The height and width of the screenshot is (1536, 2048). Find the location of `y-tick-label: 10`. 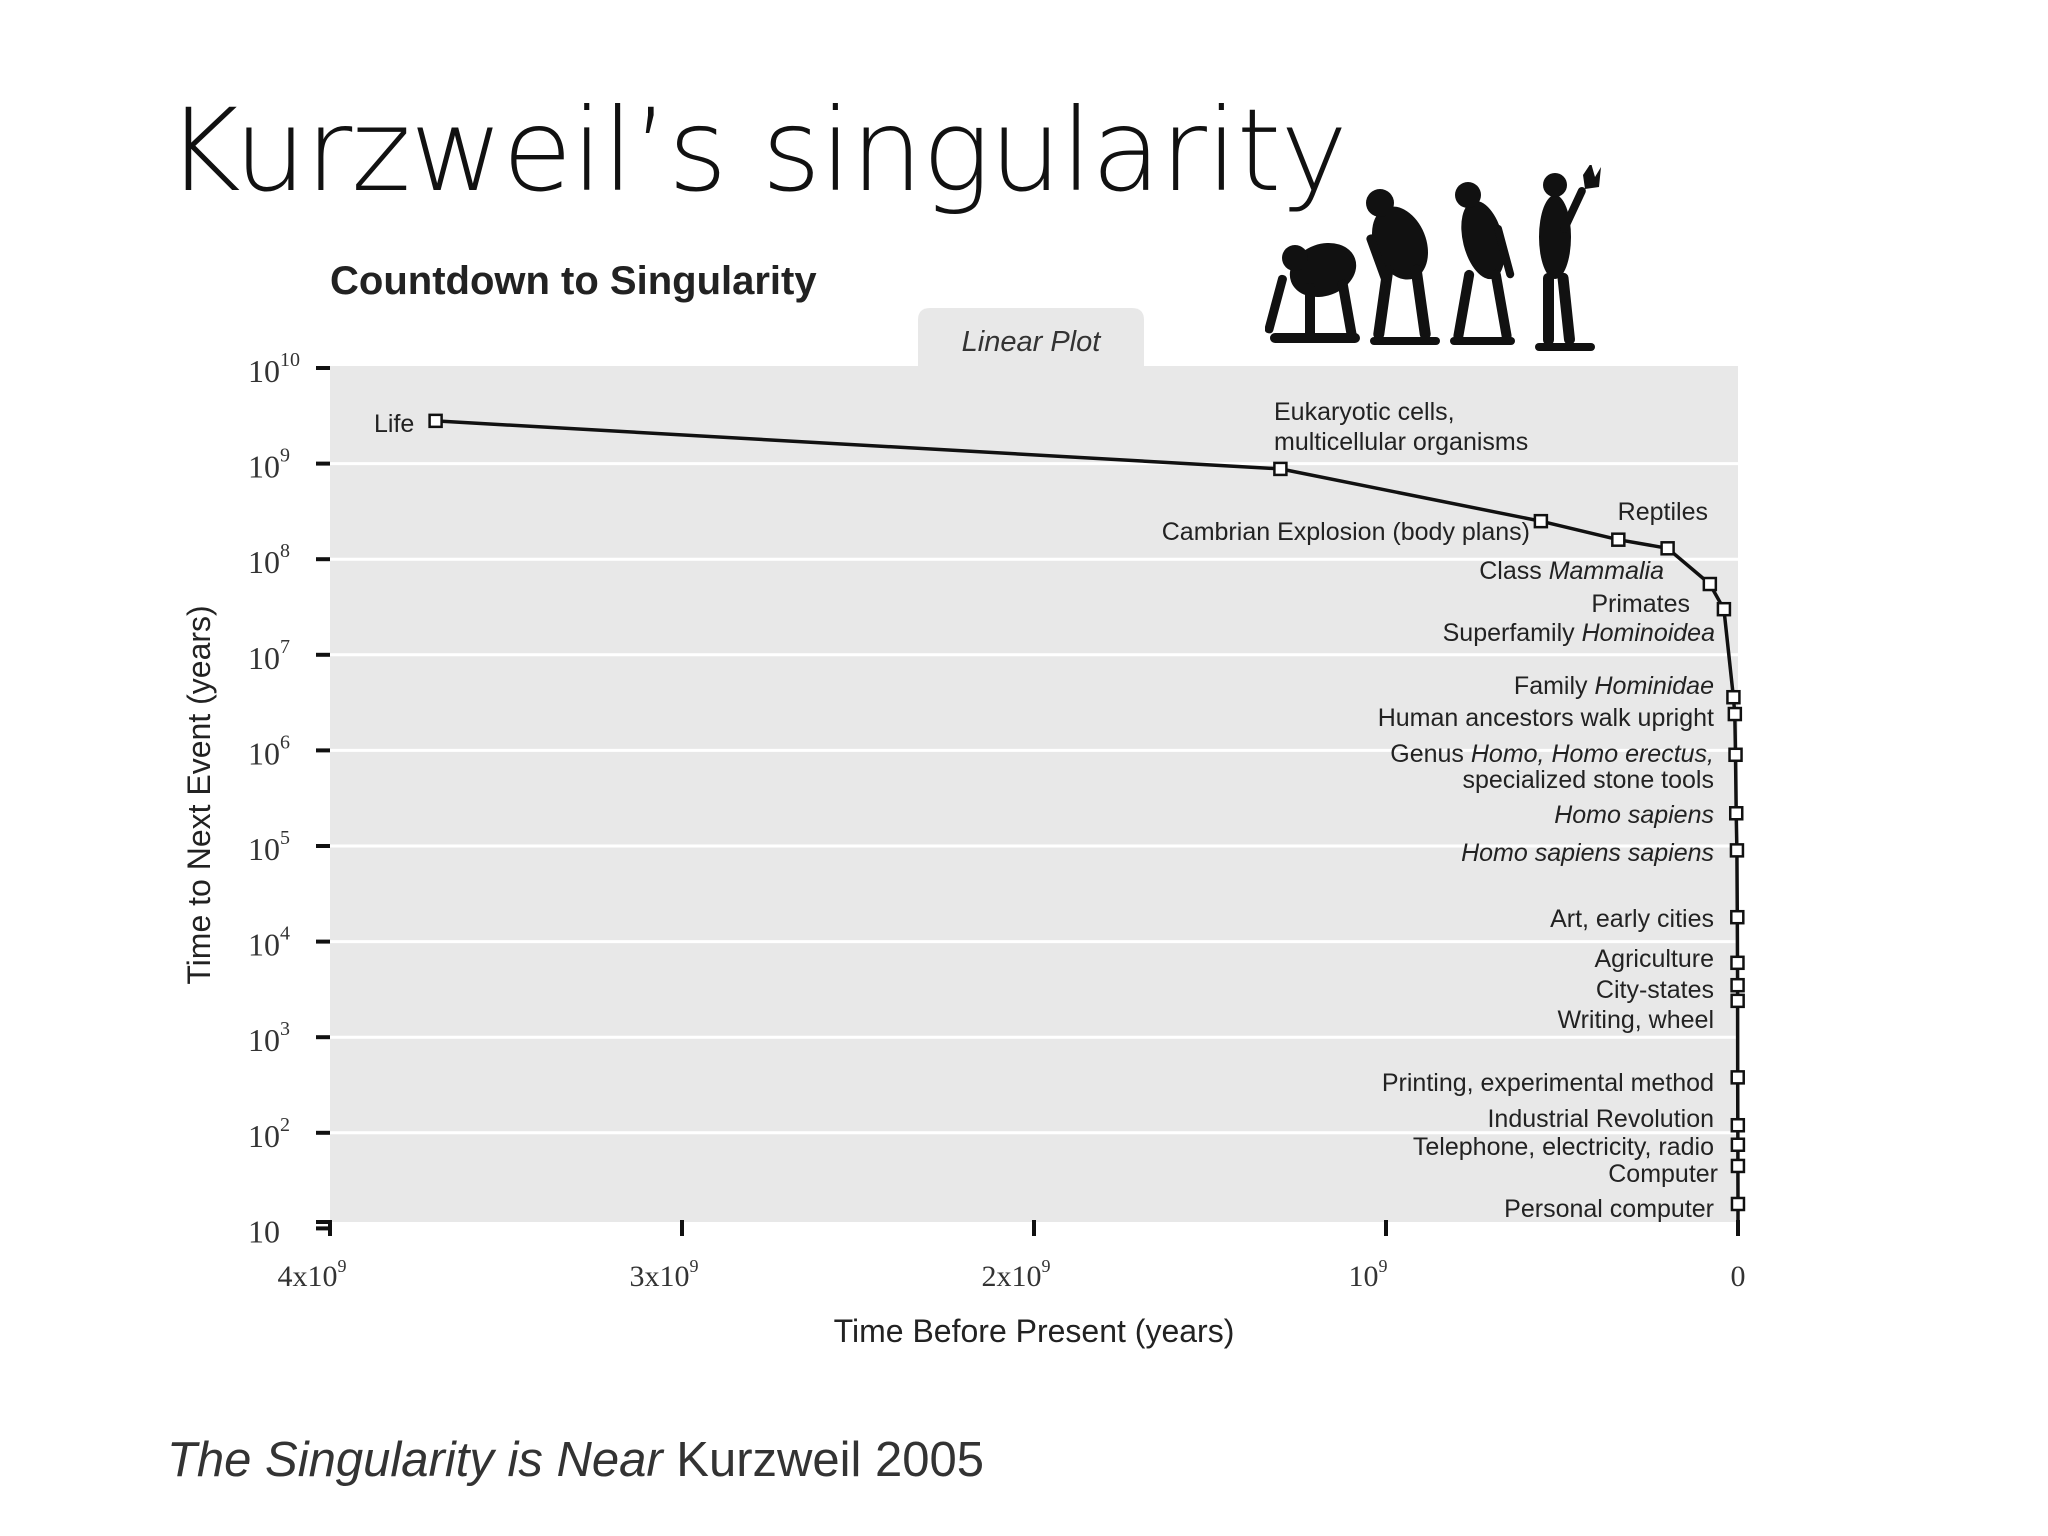

y-tick-label: 10 is located at coordinates (264, 1231).